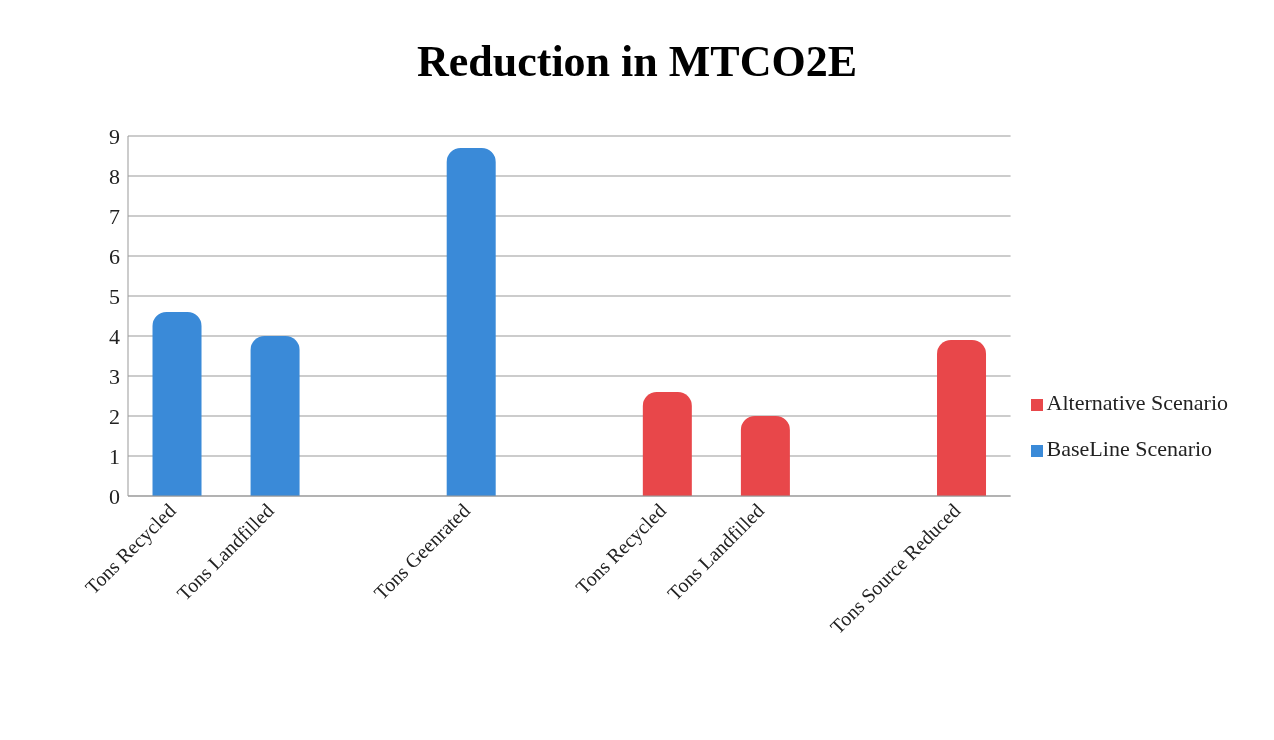 This screenshot has height=740, width=1274. Describe the element at coordinates (114, 376) in the screenshot. I see `y-tick-label: 3` at that location.